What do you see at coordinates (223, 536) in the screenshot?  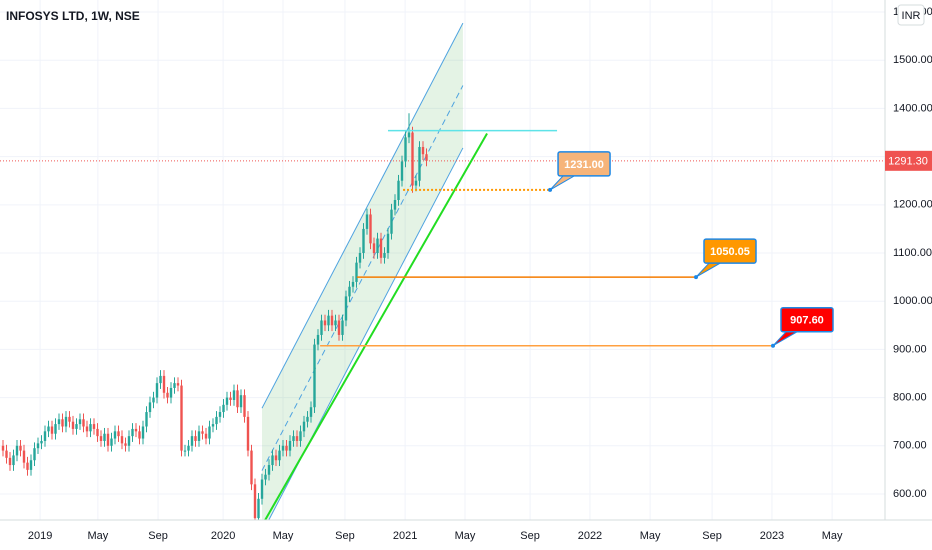 I see `x-tick-label: 2020` at bounding box center [223, 536].